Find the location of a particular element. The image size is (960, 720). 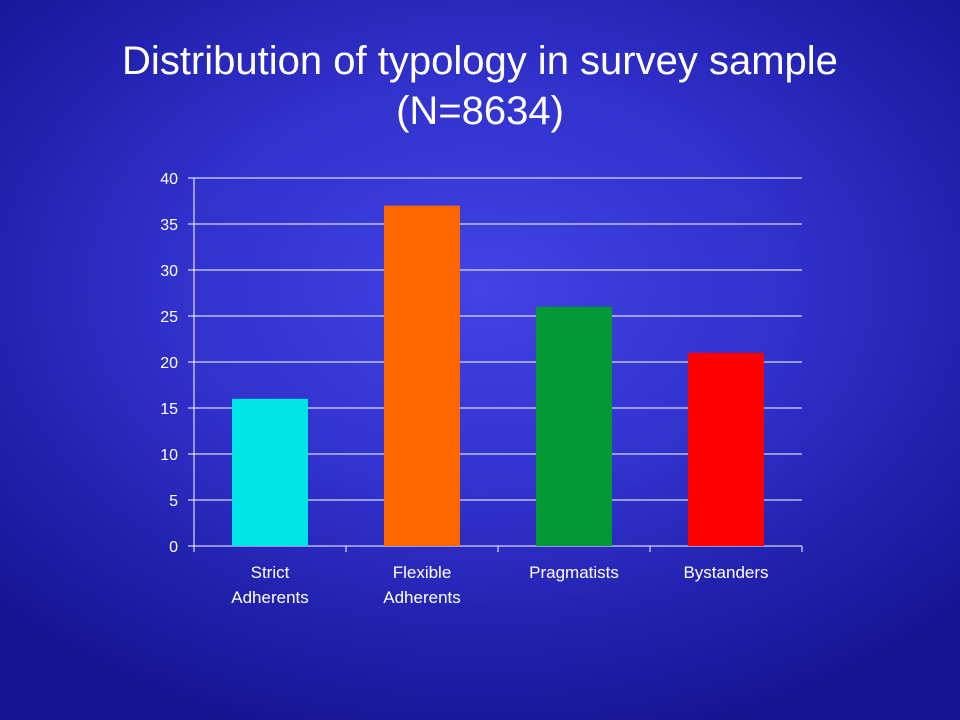

y-tick-label: 25 is located at coordinates (169, 317).